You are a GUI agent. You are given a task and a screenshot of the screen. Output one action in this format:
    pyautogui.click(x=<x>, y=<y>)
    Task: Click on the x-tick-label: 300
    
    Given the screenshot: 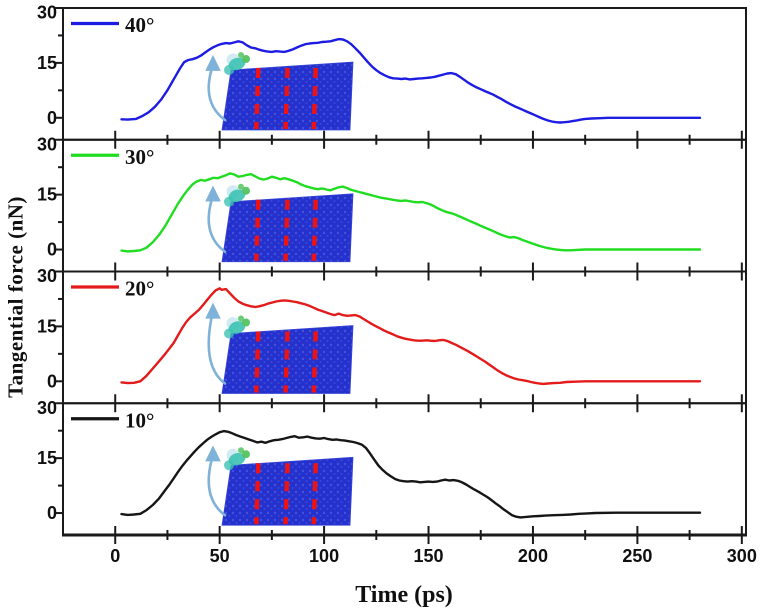 What is the action you would take?
    pyautogui.click(x=742, y=556)
    